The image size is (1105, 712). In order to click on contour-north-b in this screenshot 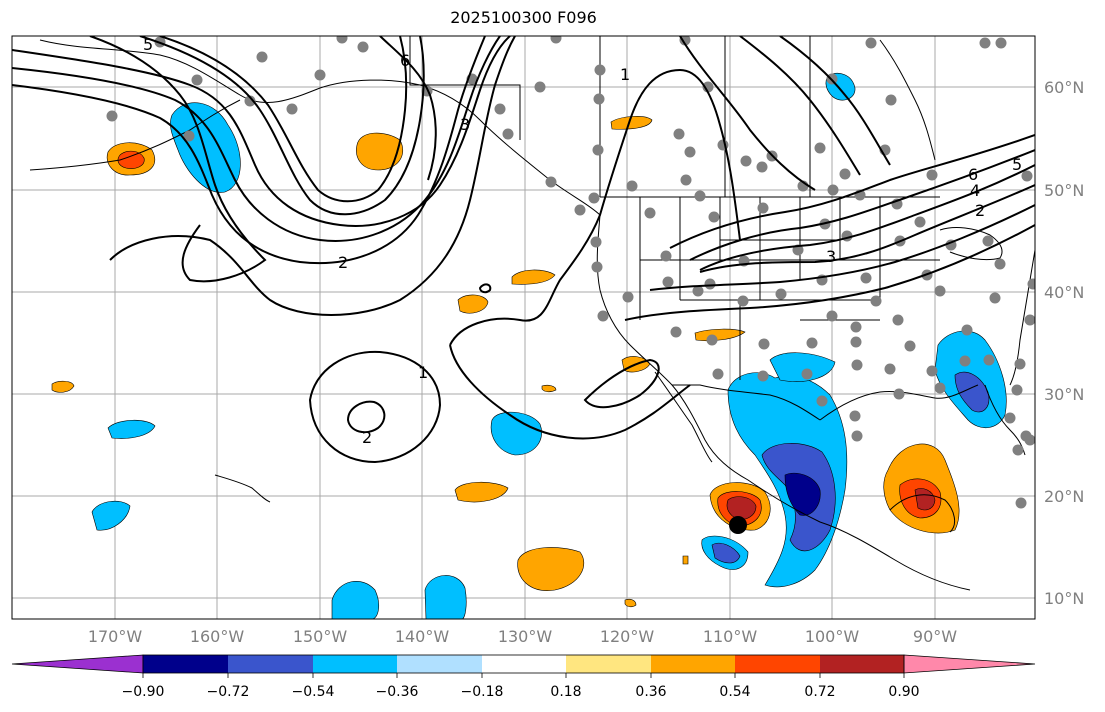, I will do `click(800, 106)`.